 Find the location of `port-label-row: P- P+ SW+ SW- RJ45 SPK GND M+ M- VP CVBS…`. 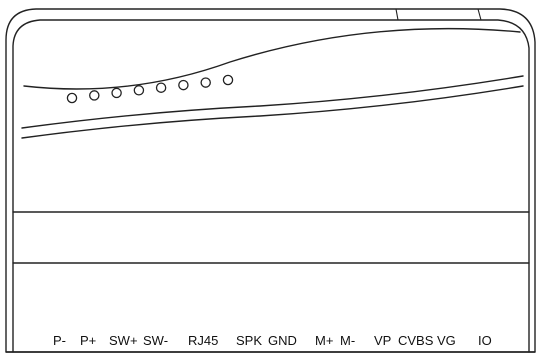

port-label-row: P- P+ SW+ SW- RJ45 SPK GND M+ M- VP CVBS… is located at coordinates (272, 340).